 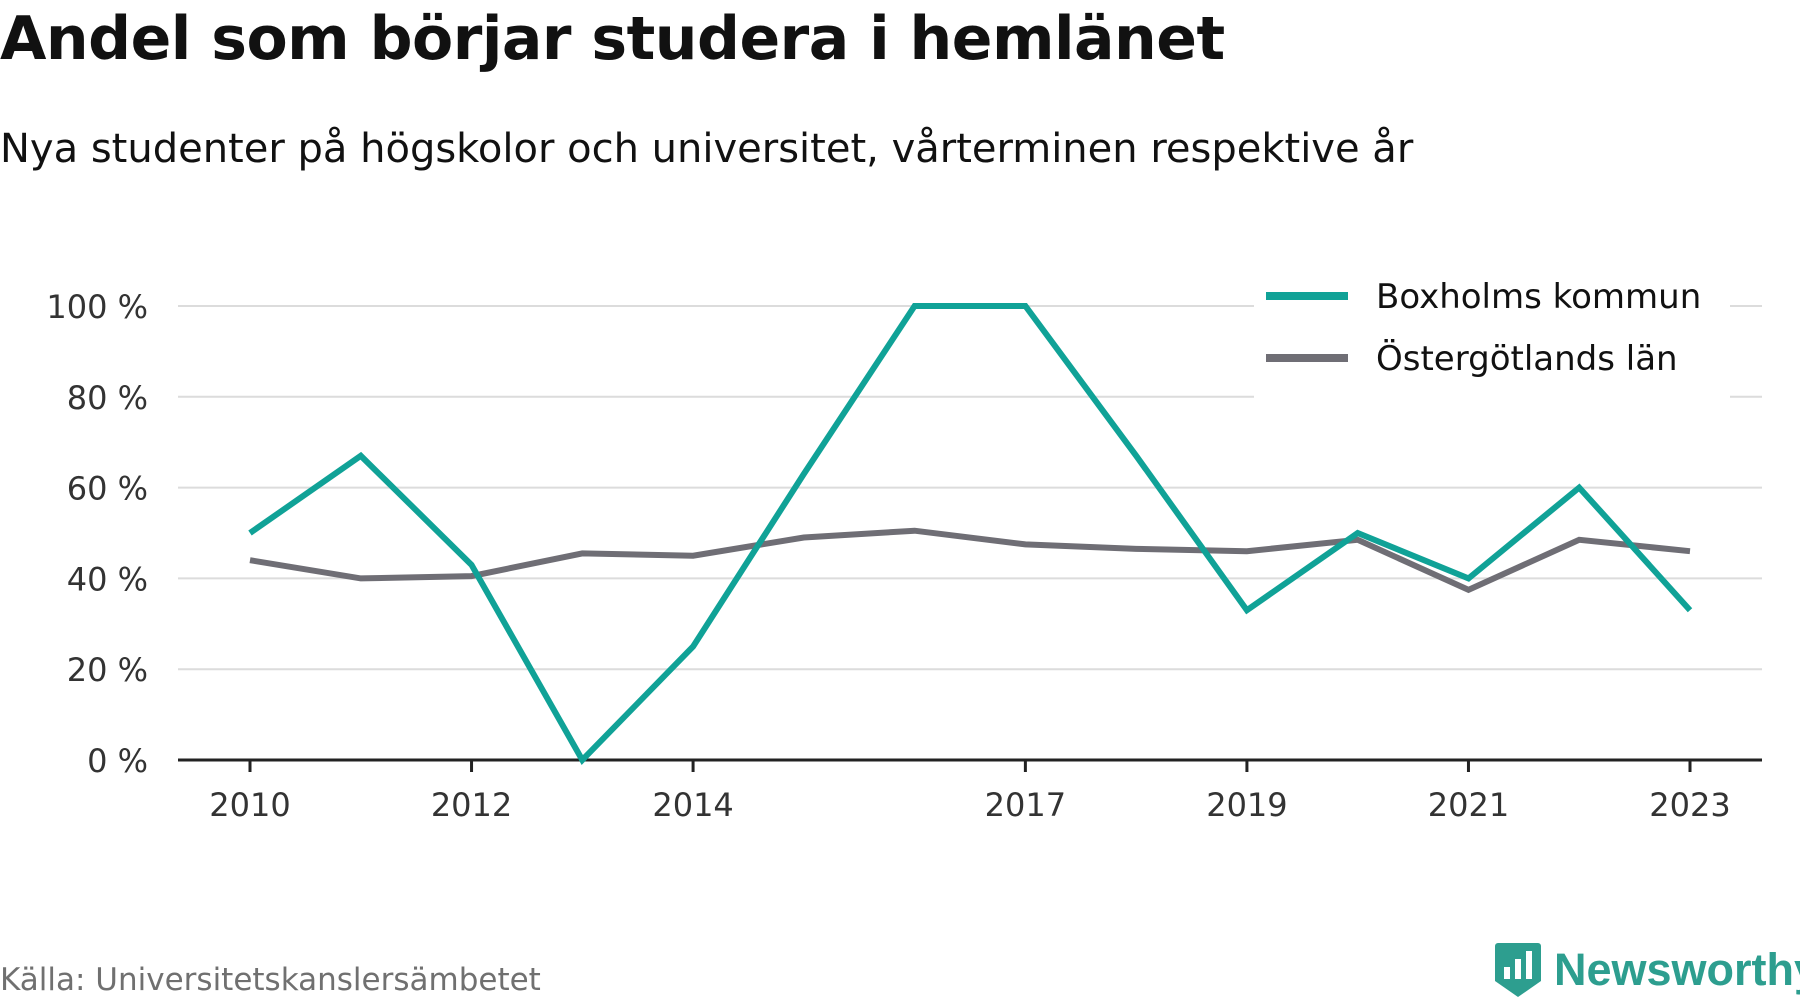 What do you see at coordinates (107, 670) in the screenshot?
I see `y-tick-label: 20 %` at bounding box center [107, 670].